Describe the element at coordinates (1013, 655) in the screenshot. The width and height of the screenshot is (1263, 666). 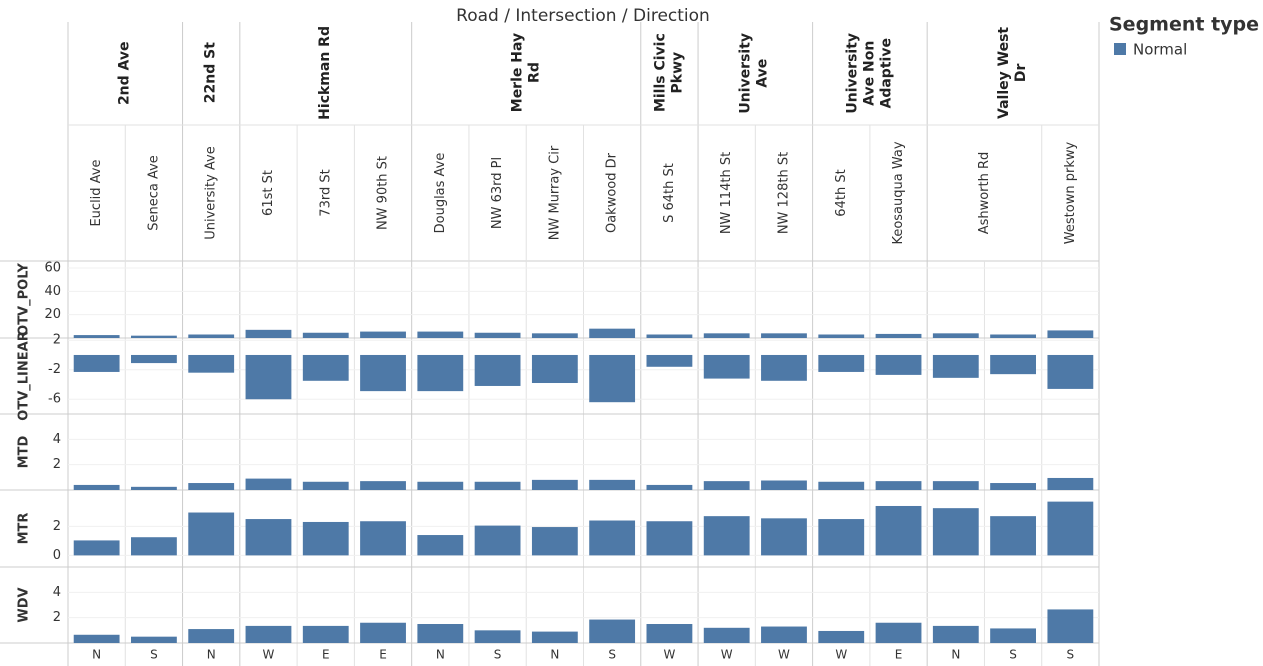
I see `direction-label: S` at that location.